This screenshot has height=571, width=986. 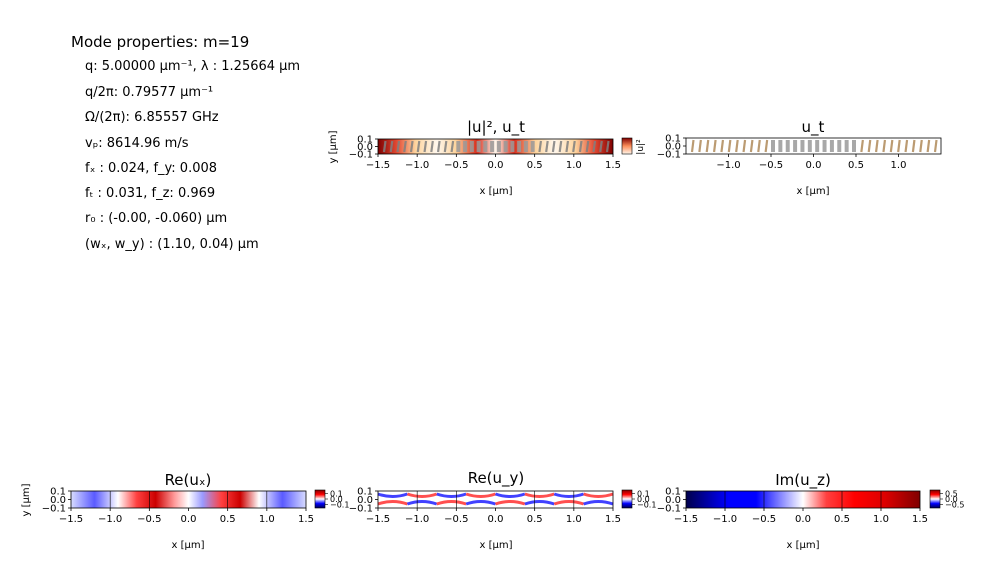 I want to click on im-uz-xlabel: x [μm], so click(x=802, y=545).